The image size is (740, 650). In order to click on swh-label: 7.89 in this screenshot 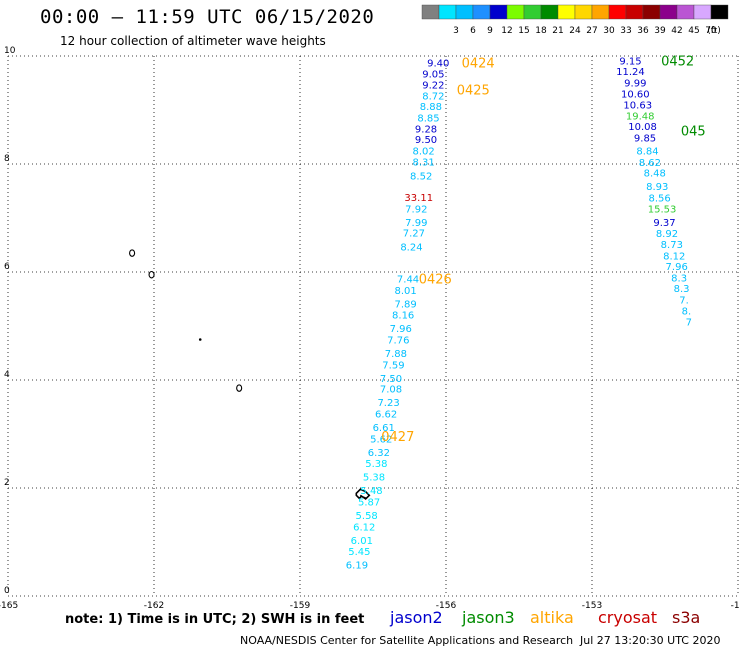, I will do `click(405, 304)`.